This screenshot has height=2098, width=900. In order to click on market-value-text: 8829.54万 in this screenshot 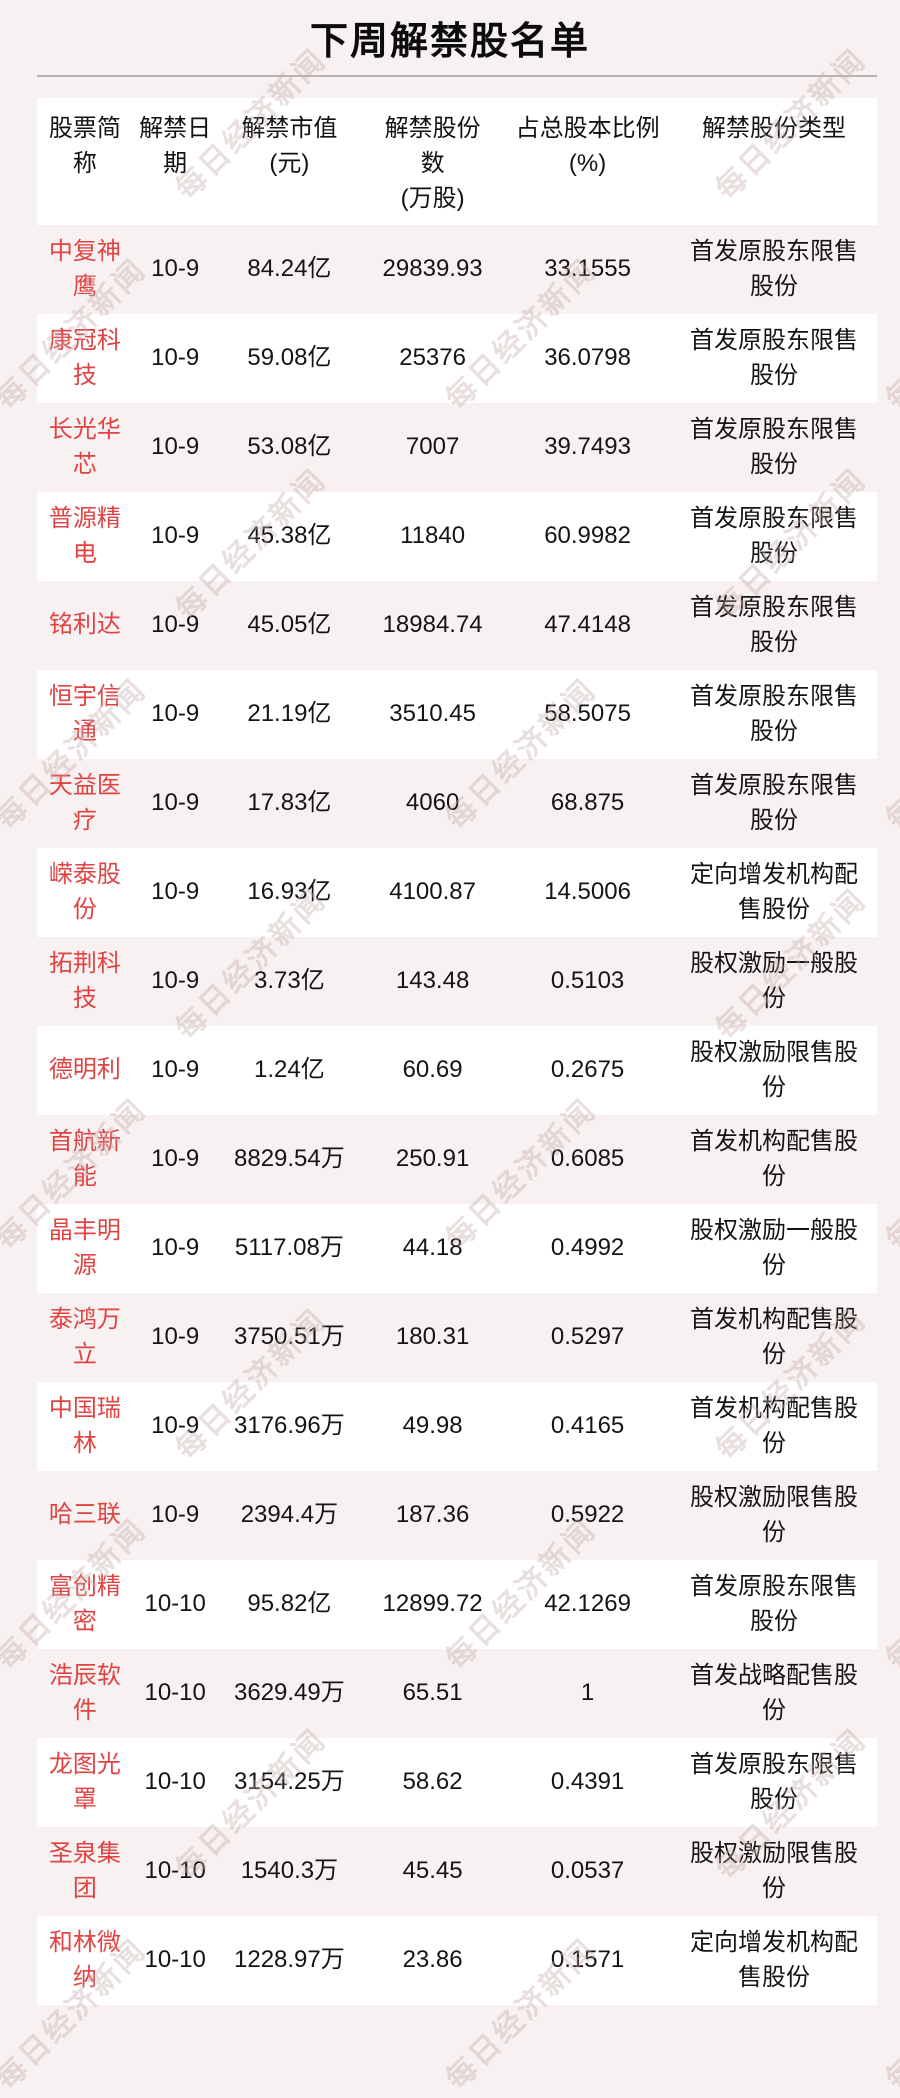, I will do `click(289, 1159)`.